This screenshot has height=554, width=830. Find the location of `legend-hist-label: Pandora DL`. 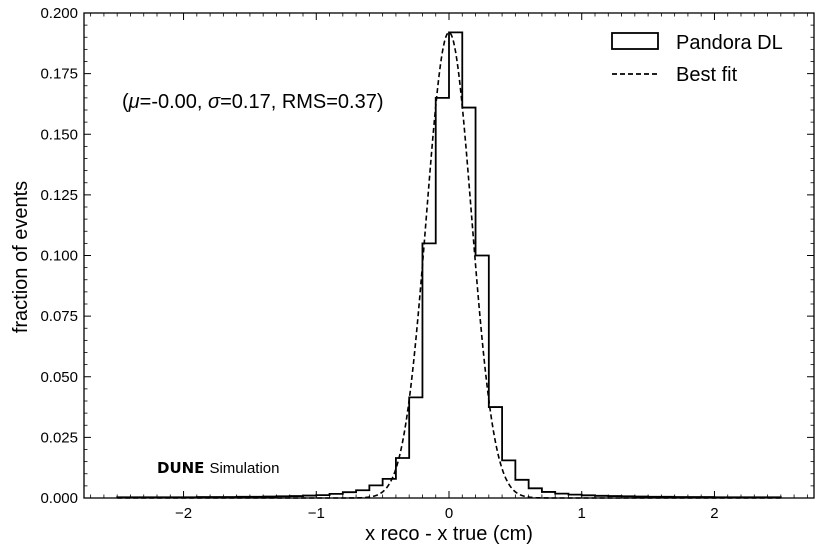

legend-hist-label: Pandora DL is located at coordinates (729, 43).